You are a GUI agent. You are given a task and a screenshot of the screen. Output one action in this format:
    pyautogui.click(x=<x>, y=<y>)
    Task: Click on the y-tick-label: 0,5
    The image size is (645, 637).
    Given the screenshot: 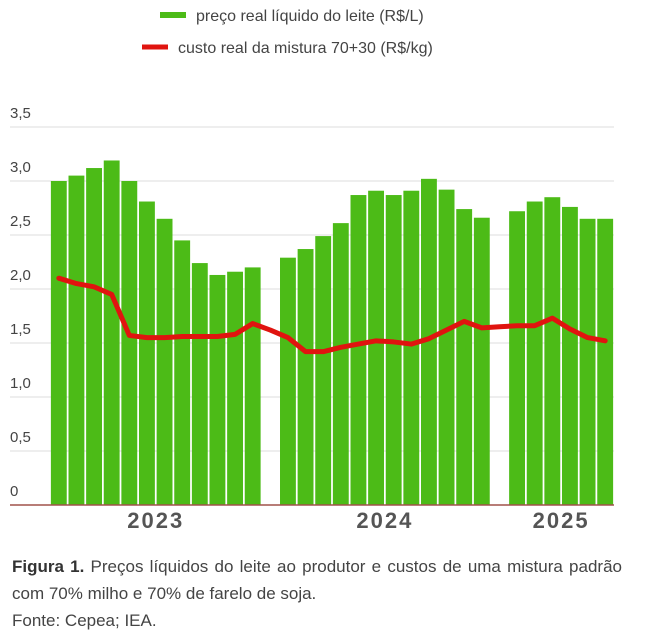 What is the action you would take?
    pyautogui.click(x=20, y=437)
    